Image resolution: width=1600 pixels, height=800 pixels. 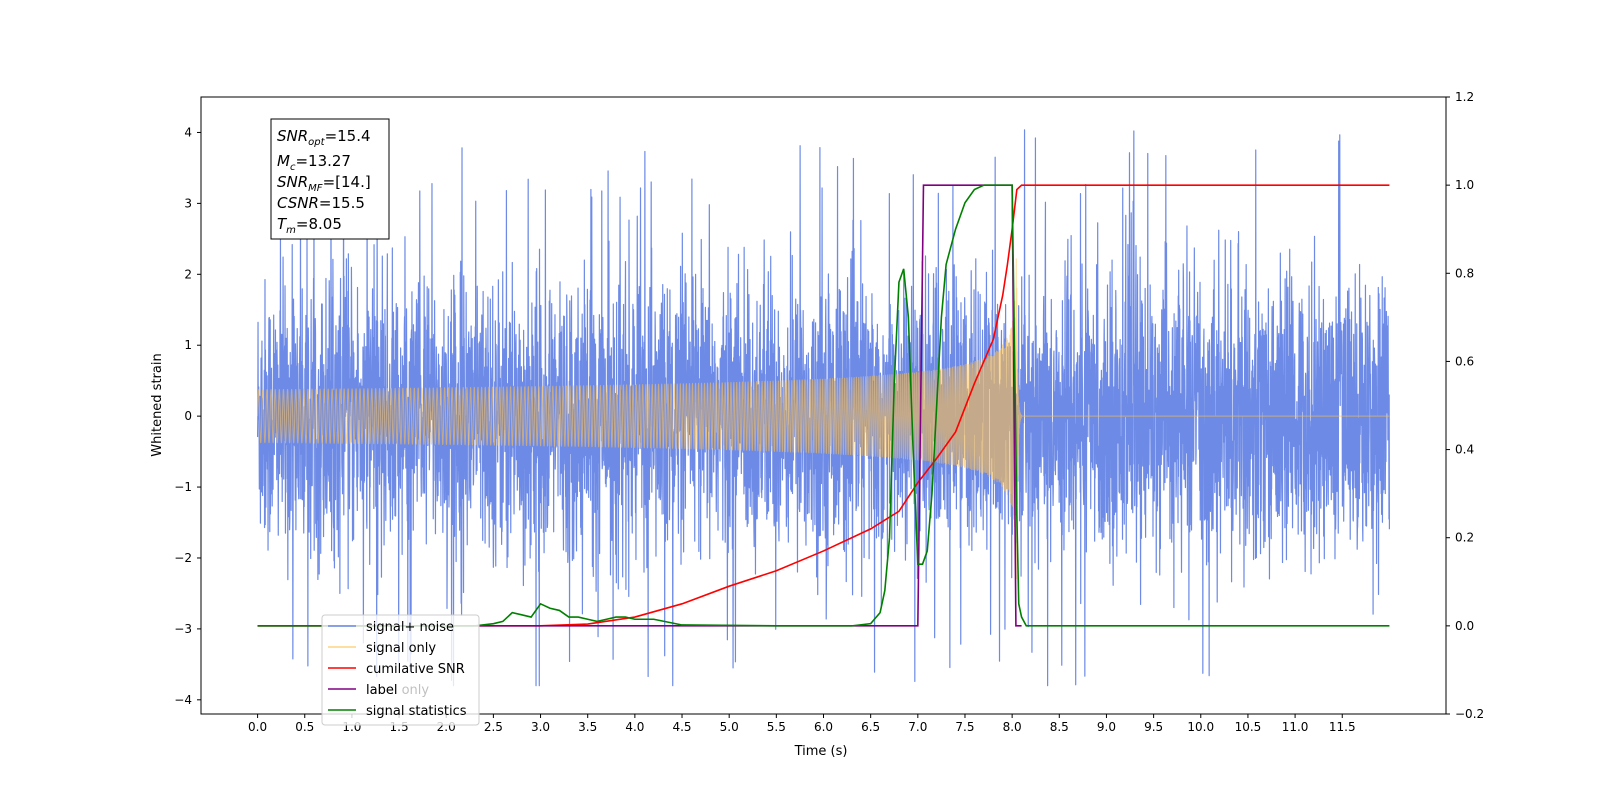 What do you see at coordinates (188, 345) in the screenshot?
I see `y-tick-label: 1` at bounding box center [188, 345].